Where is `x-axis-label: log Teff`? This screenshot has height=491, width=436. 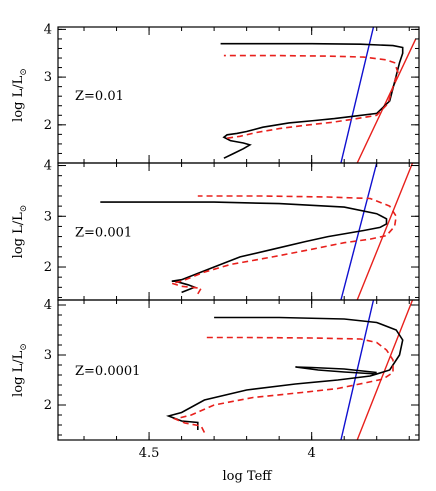
x-axis-label: log Teff is located at coordinates (247, 476).